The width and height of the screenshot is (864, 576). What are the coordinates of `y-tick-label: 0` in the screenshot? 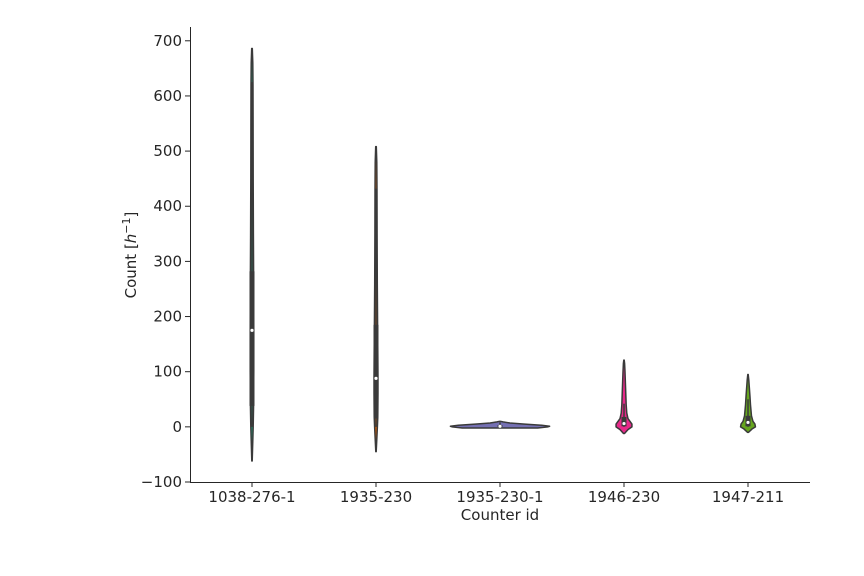 It's located at (177, 427).